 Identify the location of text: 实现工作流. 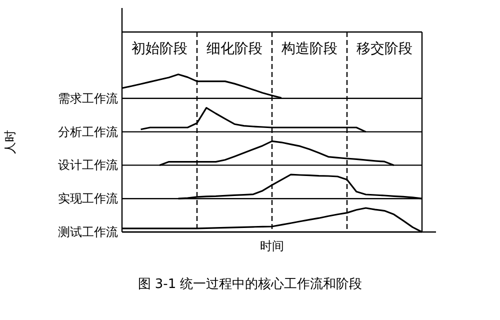
(88, 199).